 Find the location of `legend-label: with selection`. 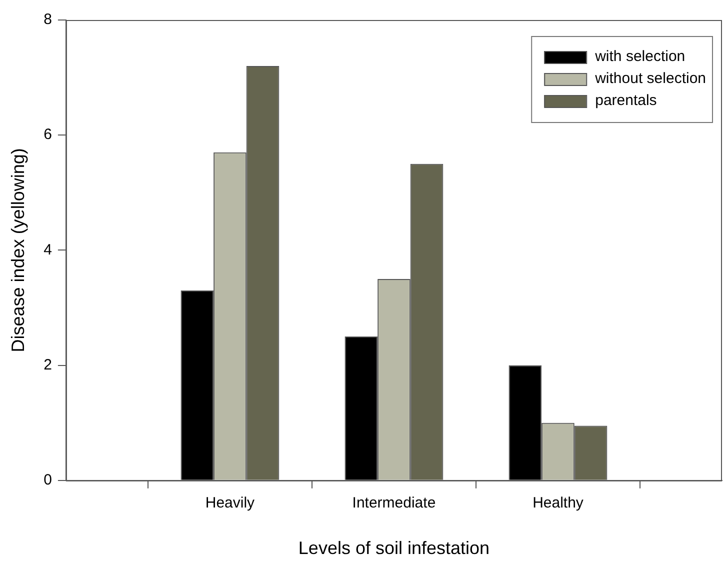

legend-label: with selection is located at coordinates (640, 57).